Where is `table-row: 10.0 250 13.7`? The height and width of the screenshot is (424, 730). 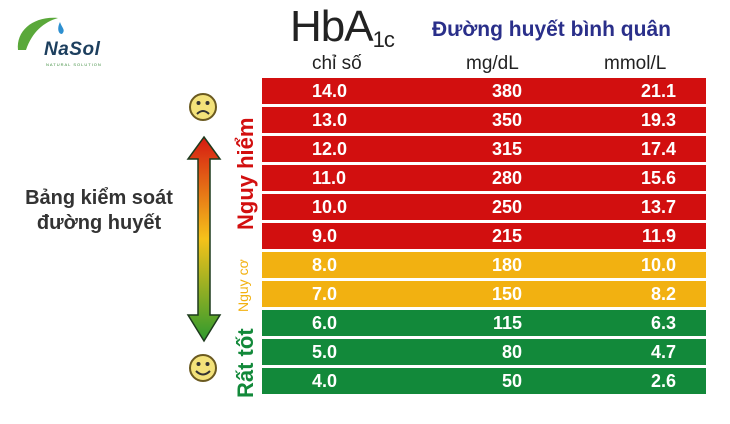
table-row: 10.0 250 13.7 is located at coordinates (484, 207).